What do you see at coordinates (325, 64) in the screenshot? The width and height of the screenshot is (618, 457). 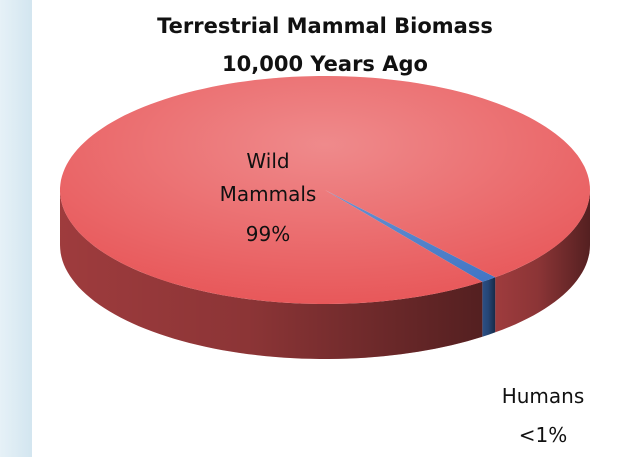 I see `chart-subtitle: 10,000 Years Ago` at bounding box center [325, 64].